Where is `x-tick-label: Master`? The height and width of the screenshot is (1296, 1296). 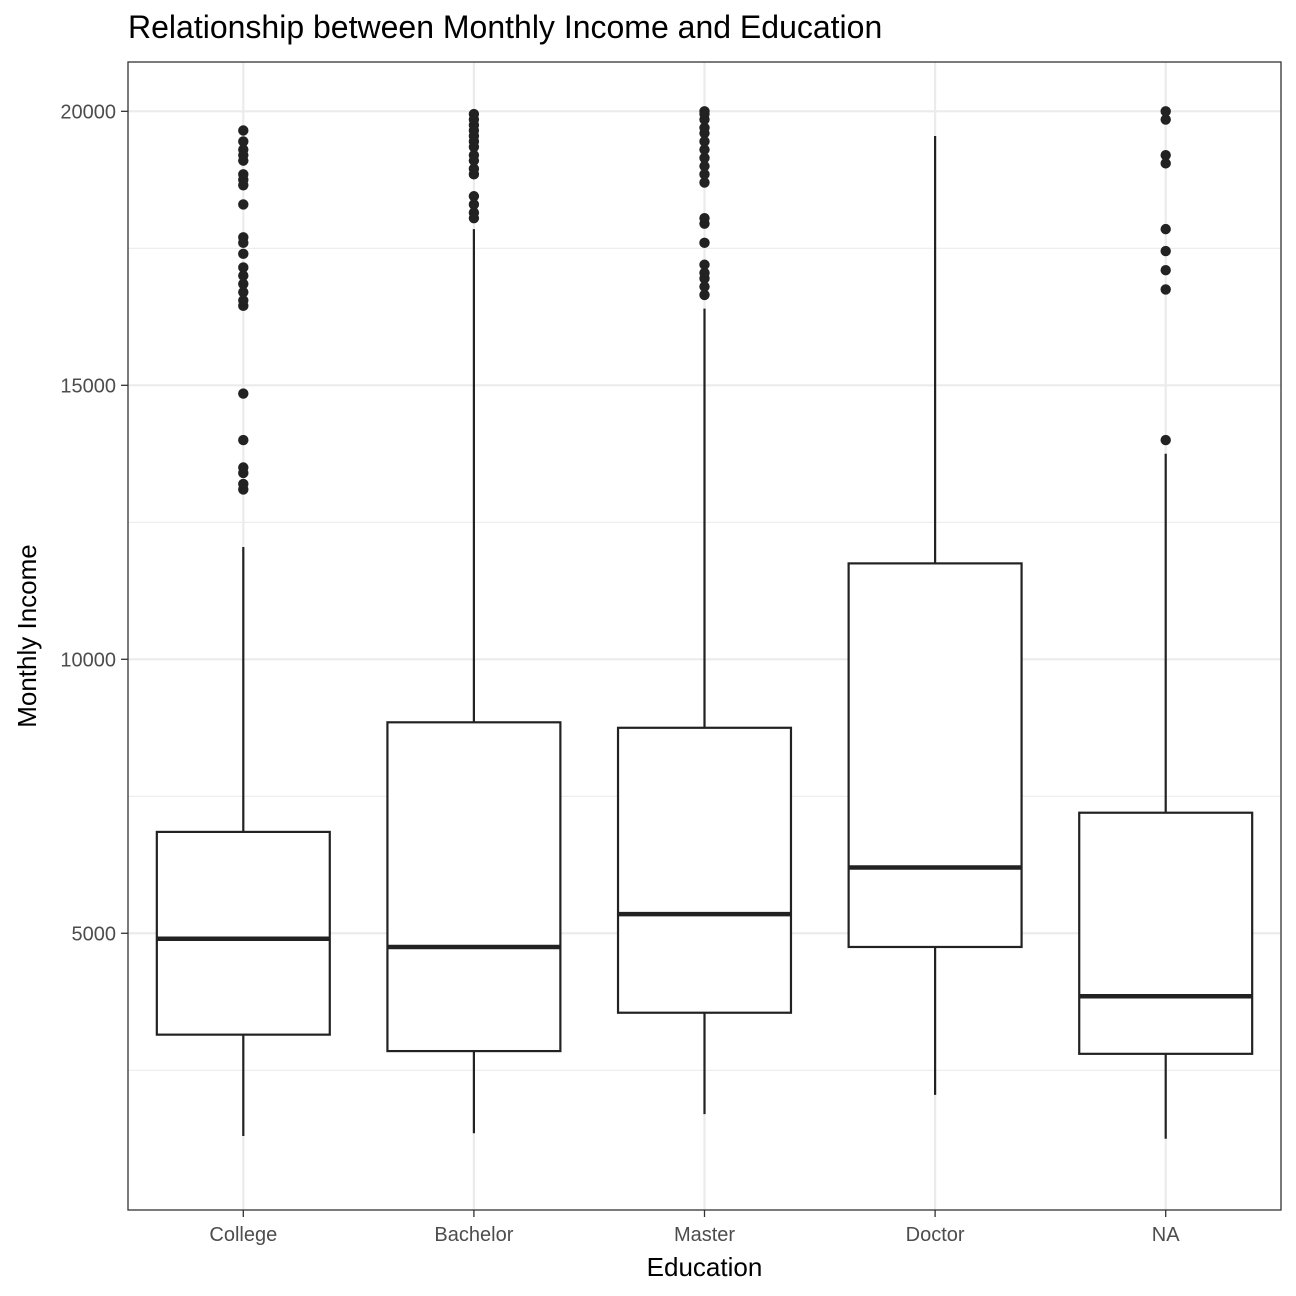
x-tick-label: Master is located at coordinates (704, 1235).